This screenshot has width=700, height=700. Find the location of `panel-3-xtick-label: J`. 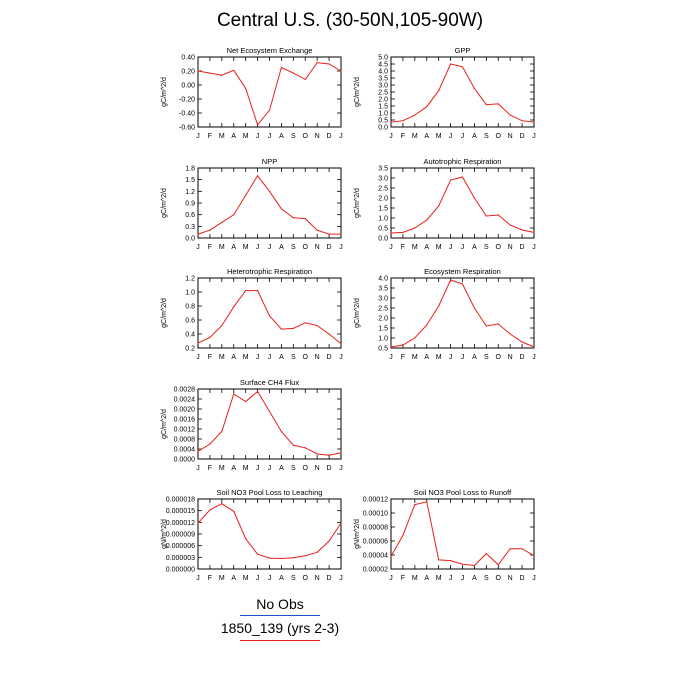

panel-3-xtick-label: J is located at coordinates (258, 247).